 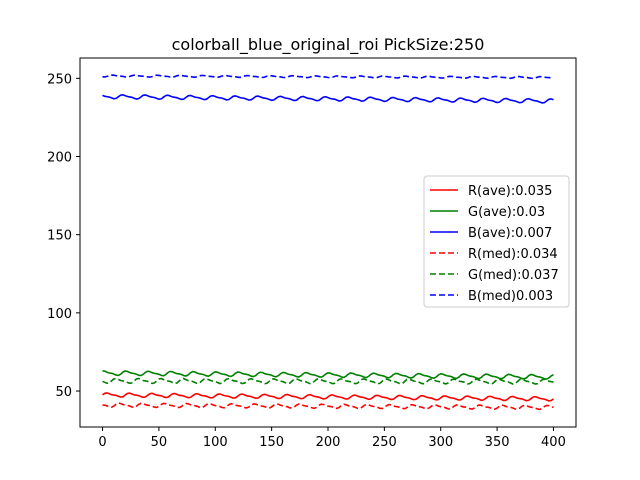 I want to click on legend-label: G(med):0.037, so click(x=513, y=275).